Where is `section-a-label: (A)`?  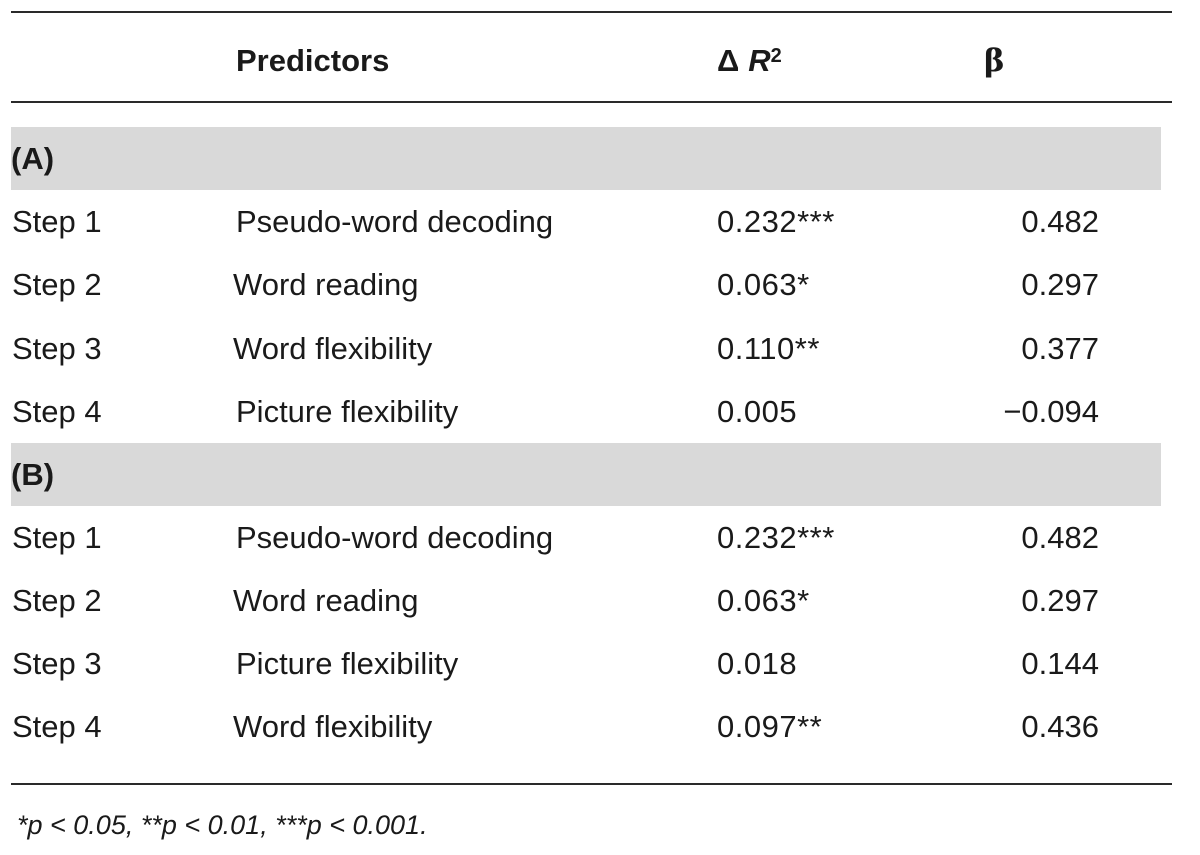
section-a-label: (A) is located at coordinates (33, 158).